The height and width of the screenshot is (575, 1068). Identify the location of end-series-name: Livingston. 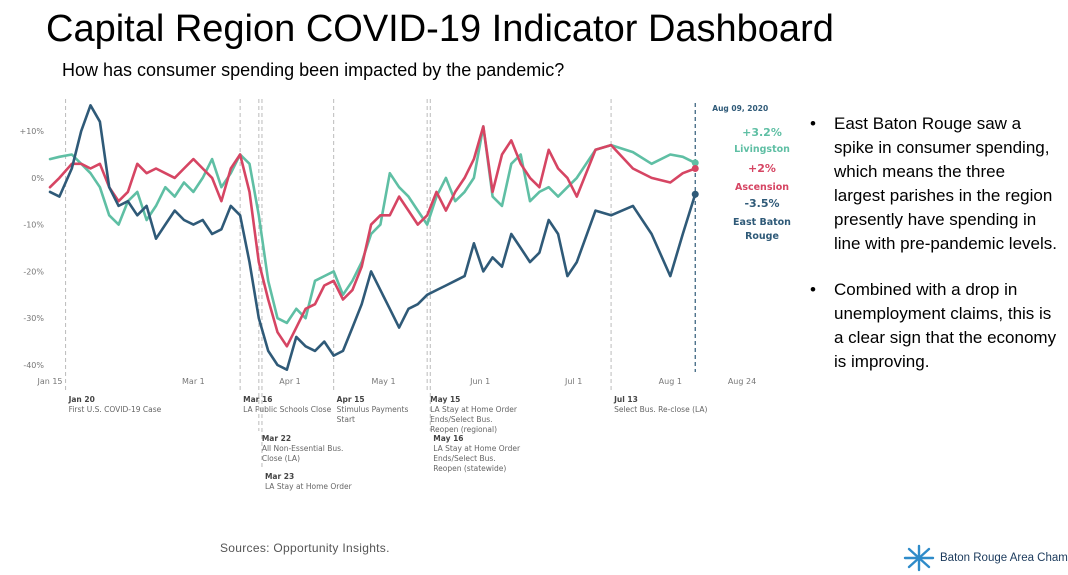
(762, 149).